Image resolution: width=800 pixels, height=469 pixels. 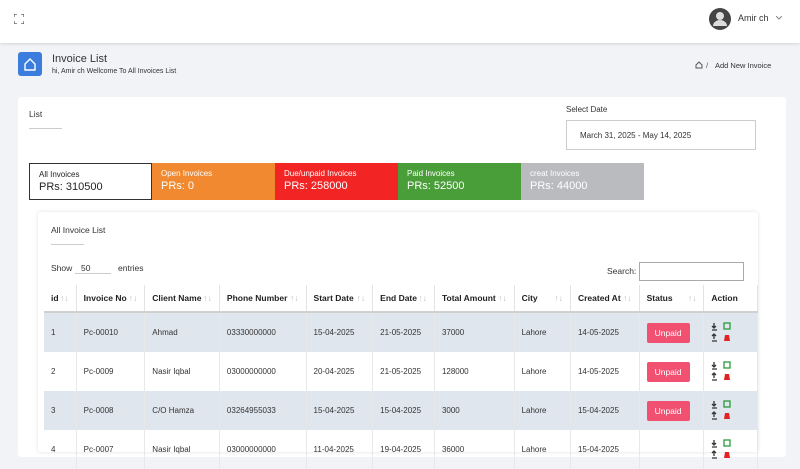 What do you see at coordinates (403, 299) in the screenshot?
I see `column-header: End Date ↑↓` at bounding box center [403, 299].